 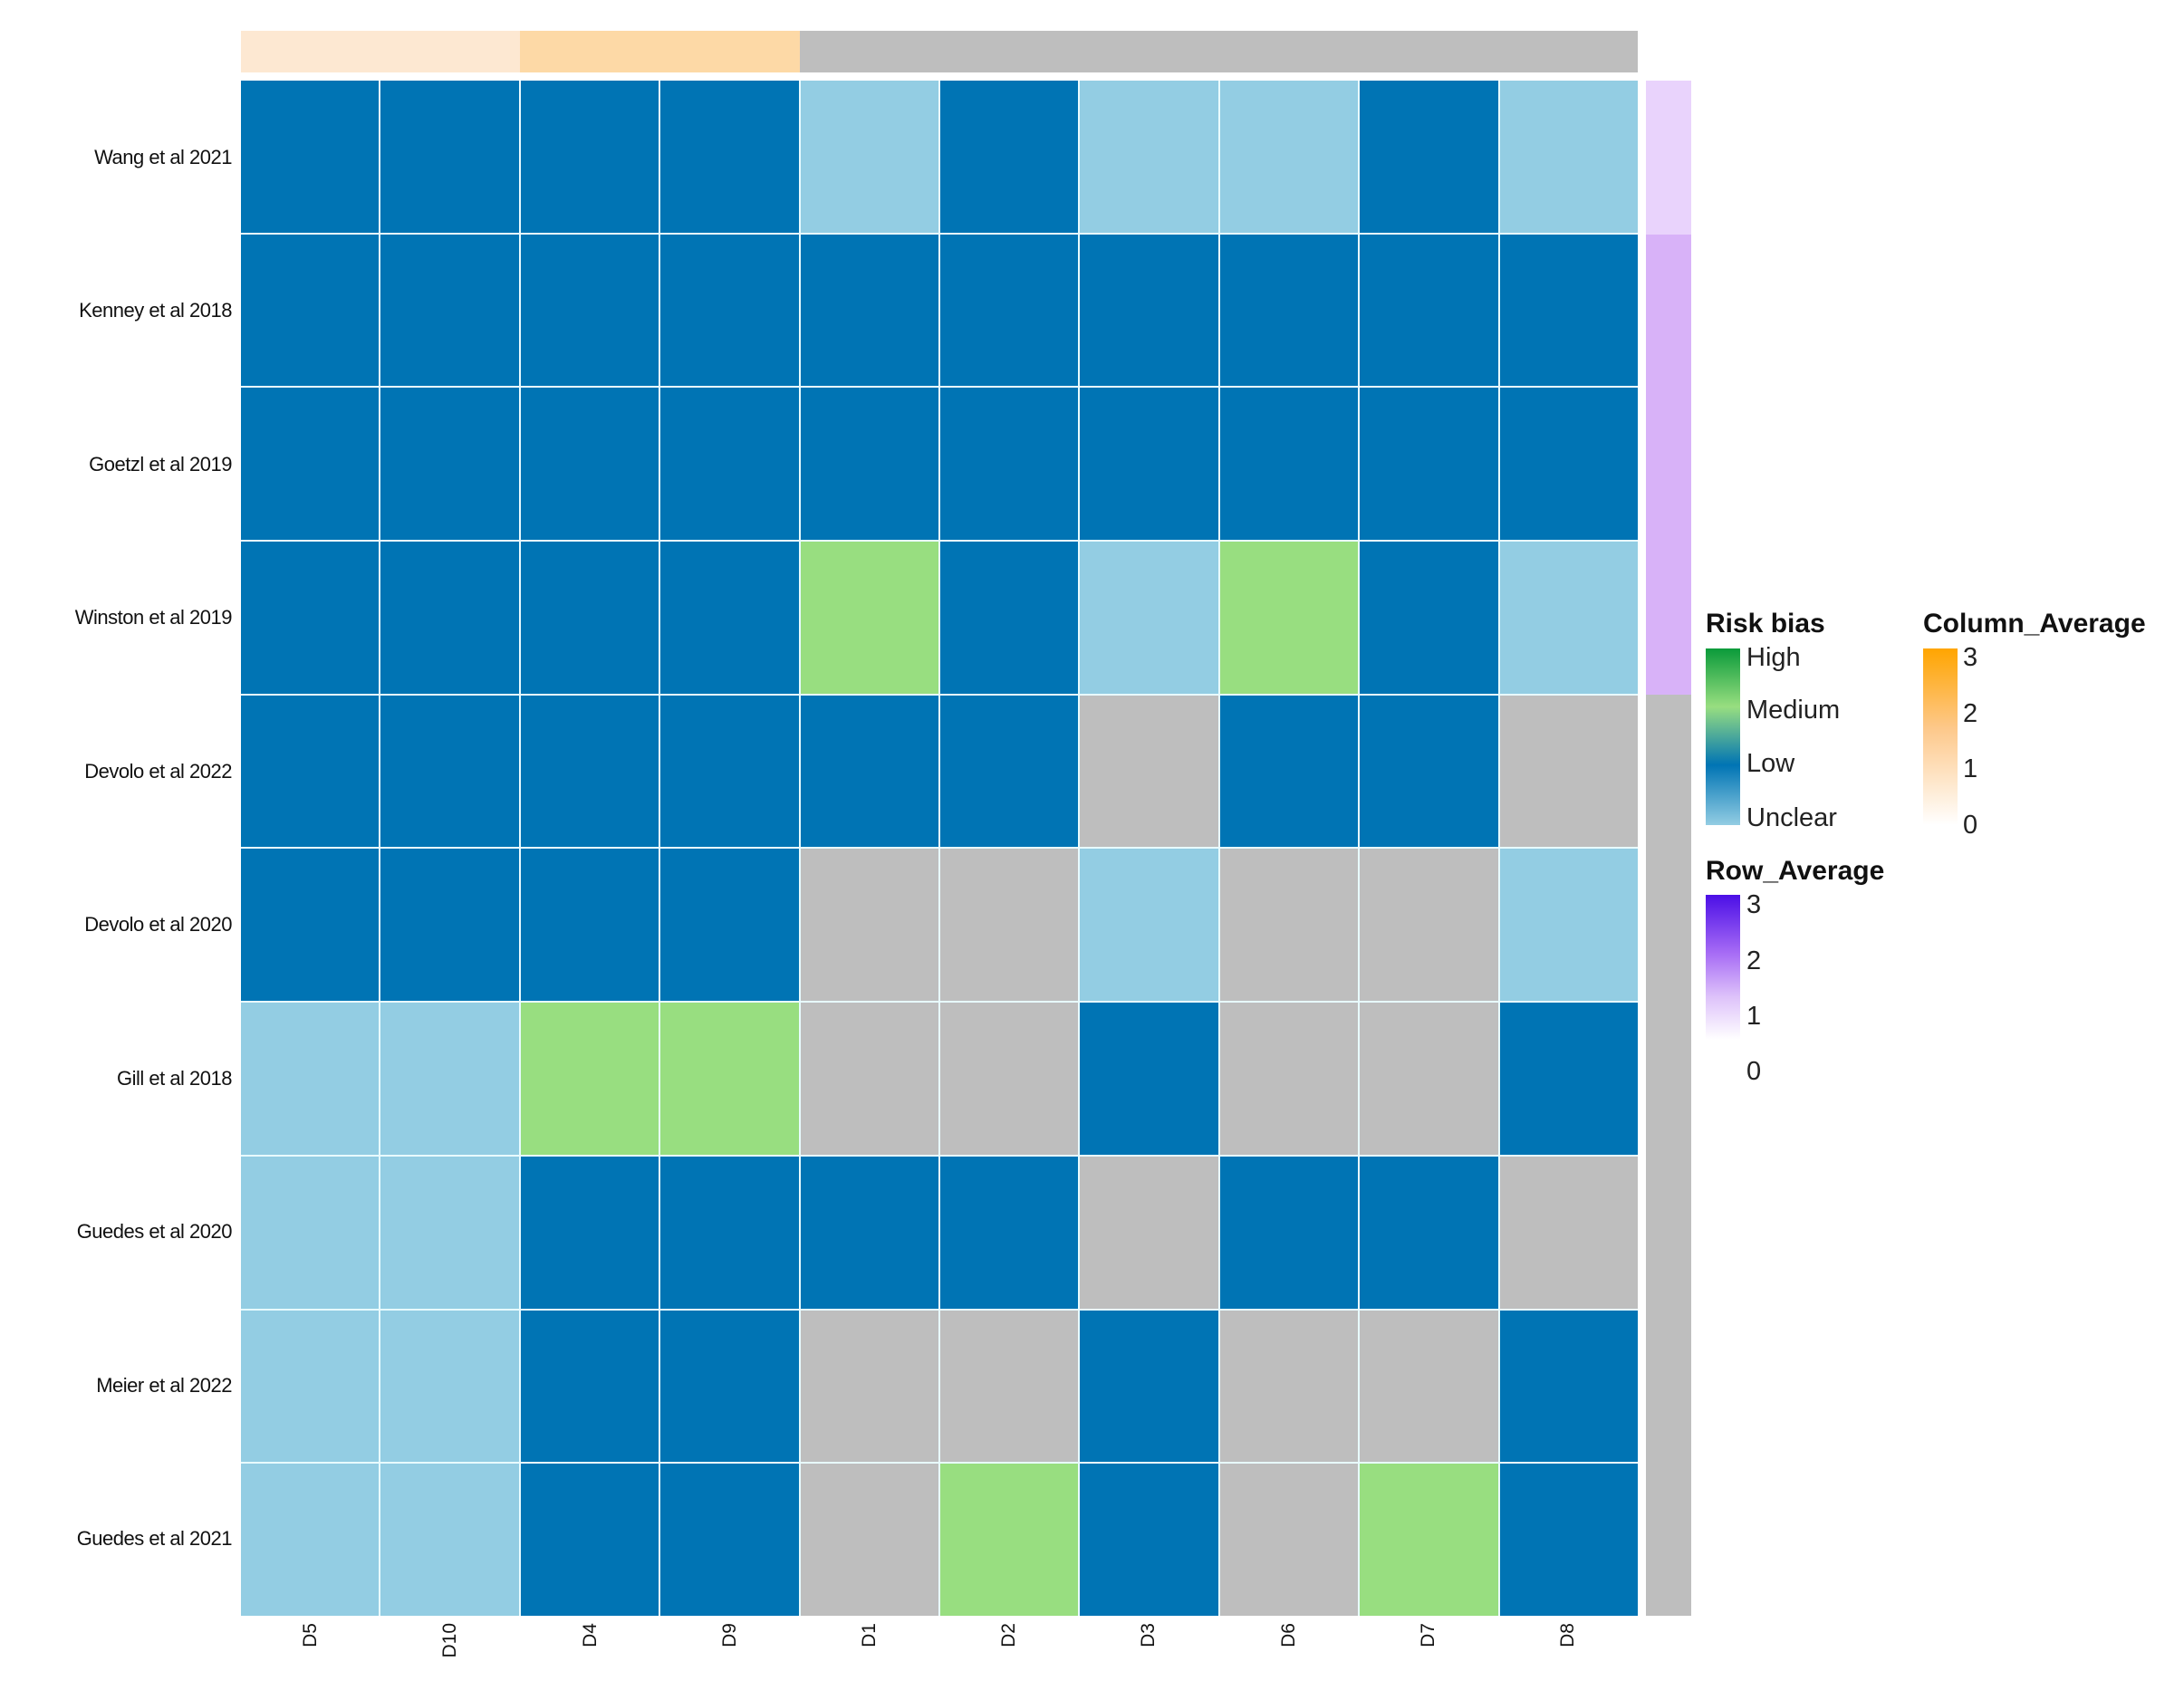 I want to click on row-average-tick: 0, so click(x=1754, y=1071).